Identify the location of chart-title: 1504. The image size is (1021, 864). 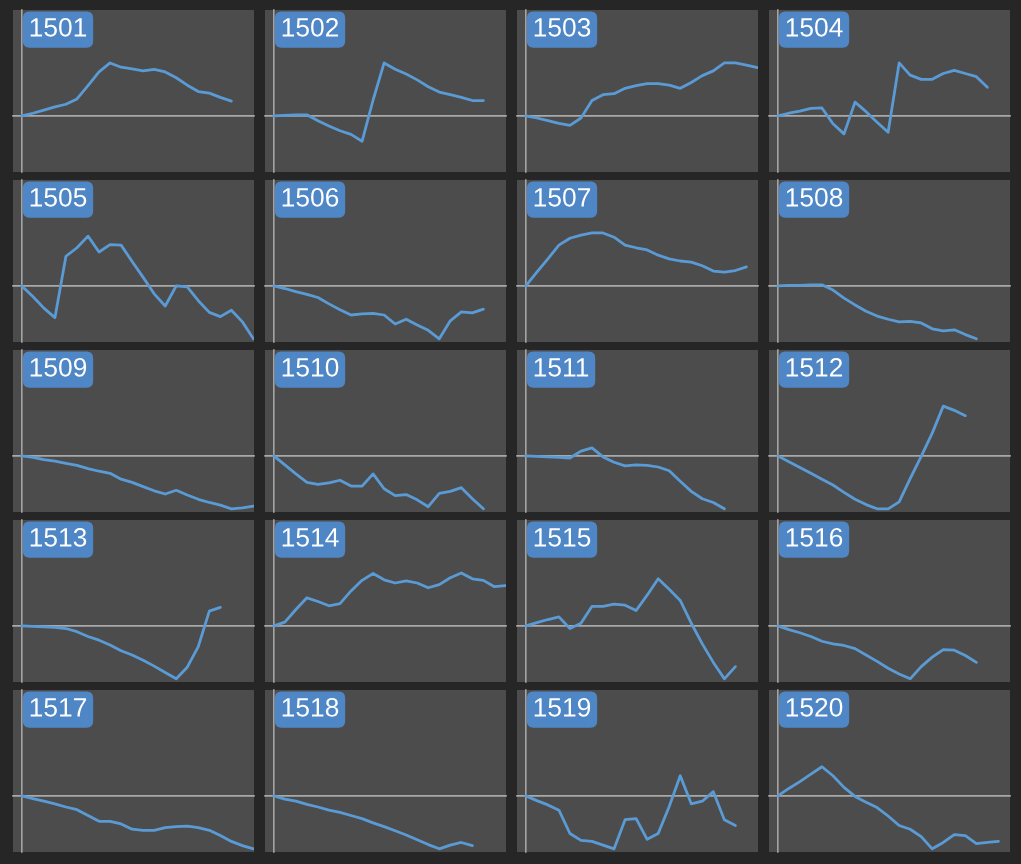
(814, 27).